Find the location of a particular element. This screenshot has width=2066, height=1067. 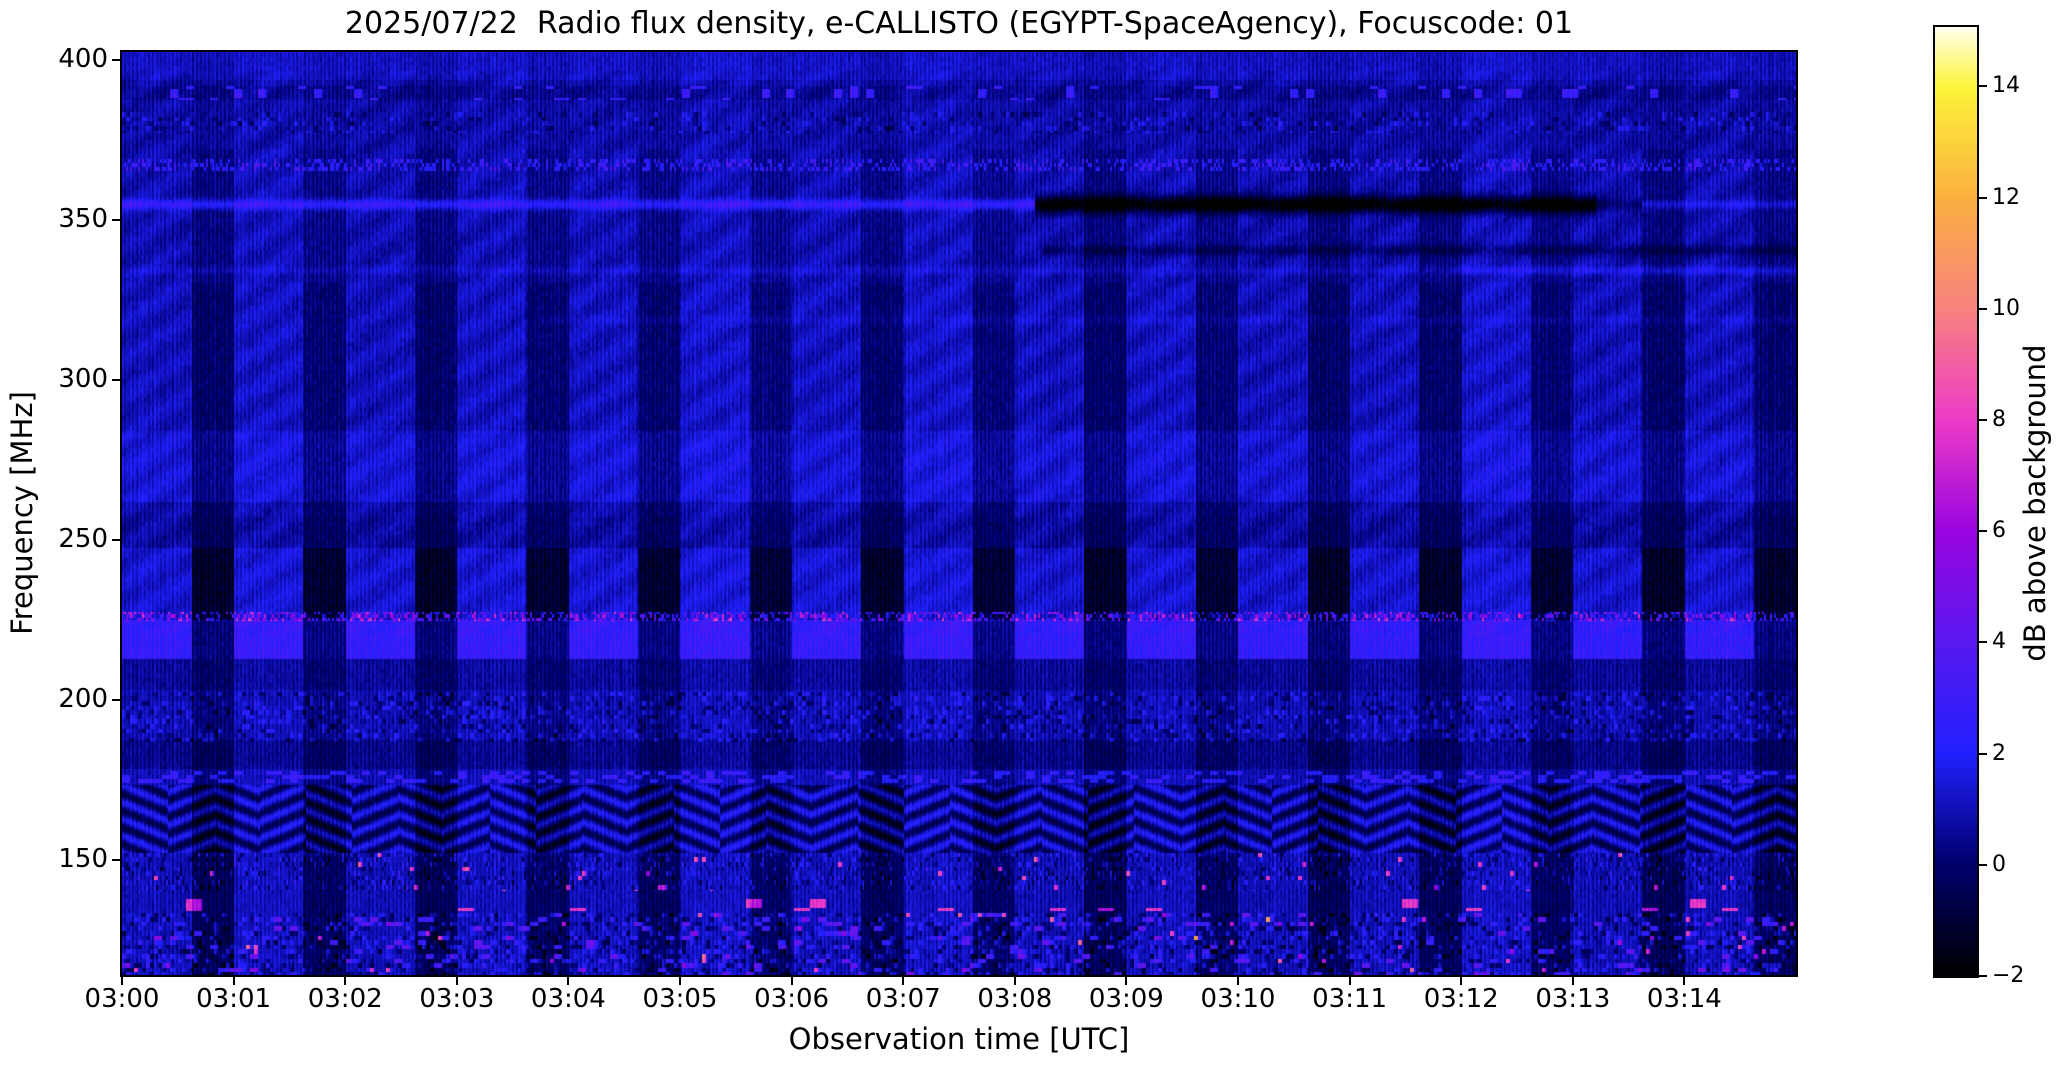

x-tick-label: 03:14 is located at coordinates (1684, 999).